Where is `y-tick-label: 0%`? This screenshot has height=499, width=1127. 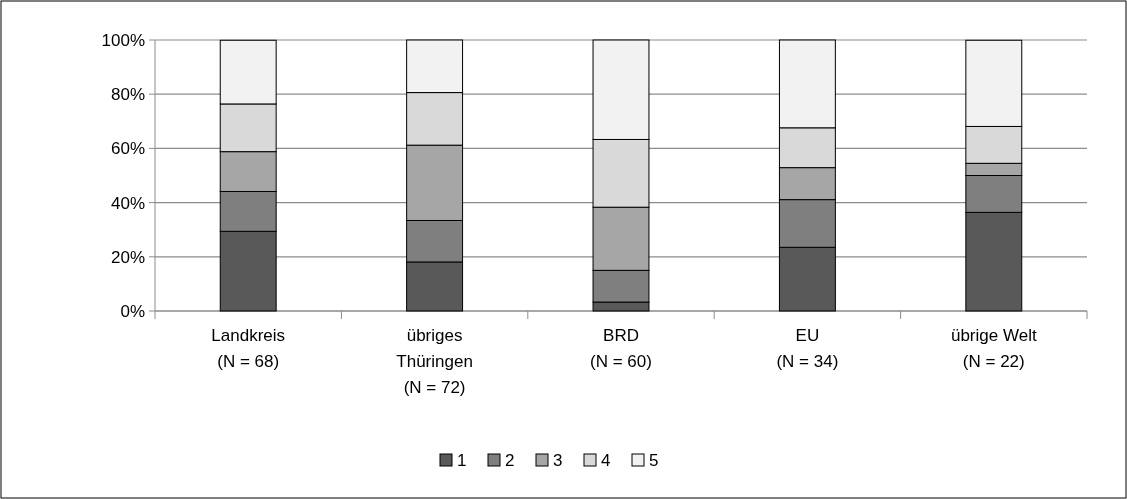 y-tick-label: 0% is located at coordinates (132, 311).